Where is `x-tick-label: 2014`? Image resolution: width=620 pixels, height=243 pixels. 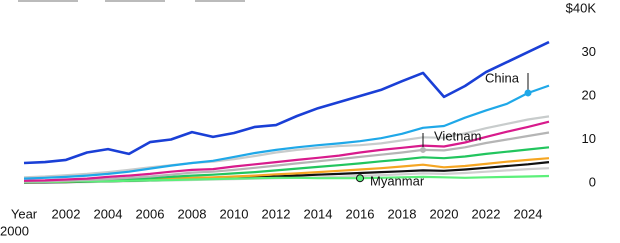
x-tick-label: 2014 is located at coordinates (318, 213).